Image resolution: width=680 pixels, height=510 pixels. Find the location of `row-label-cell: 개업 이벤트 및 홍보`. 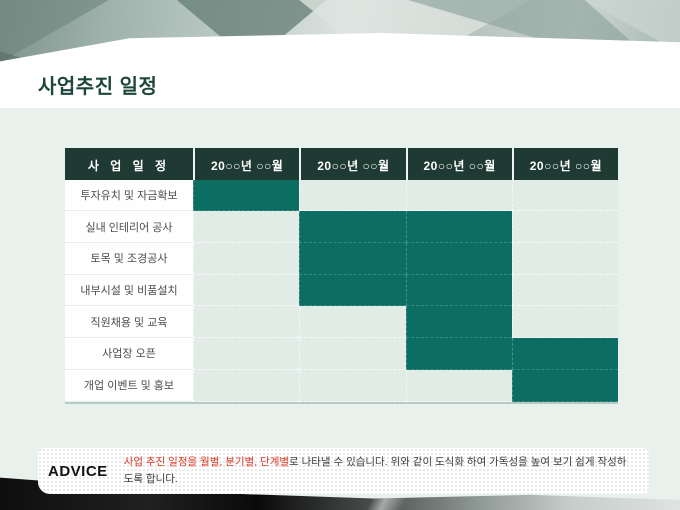

row-label-cell: 개업 이벤트 및 홍보 is located at coordinates (129, 385).